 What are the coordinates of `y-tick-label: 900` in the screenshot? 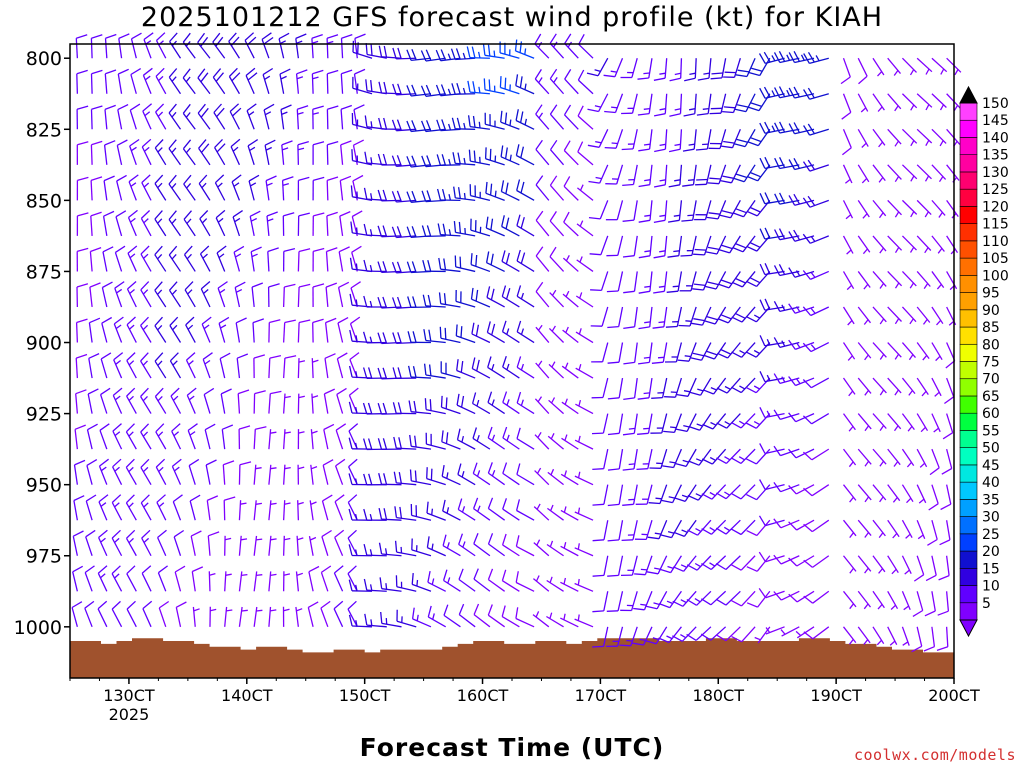 It's located at (44, 344).